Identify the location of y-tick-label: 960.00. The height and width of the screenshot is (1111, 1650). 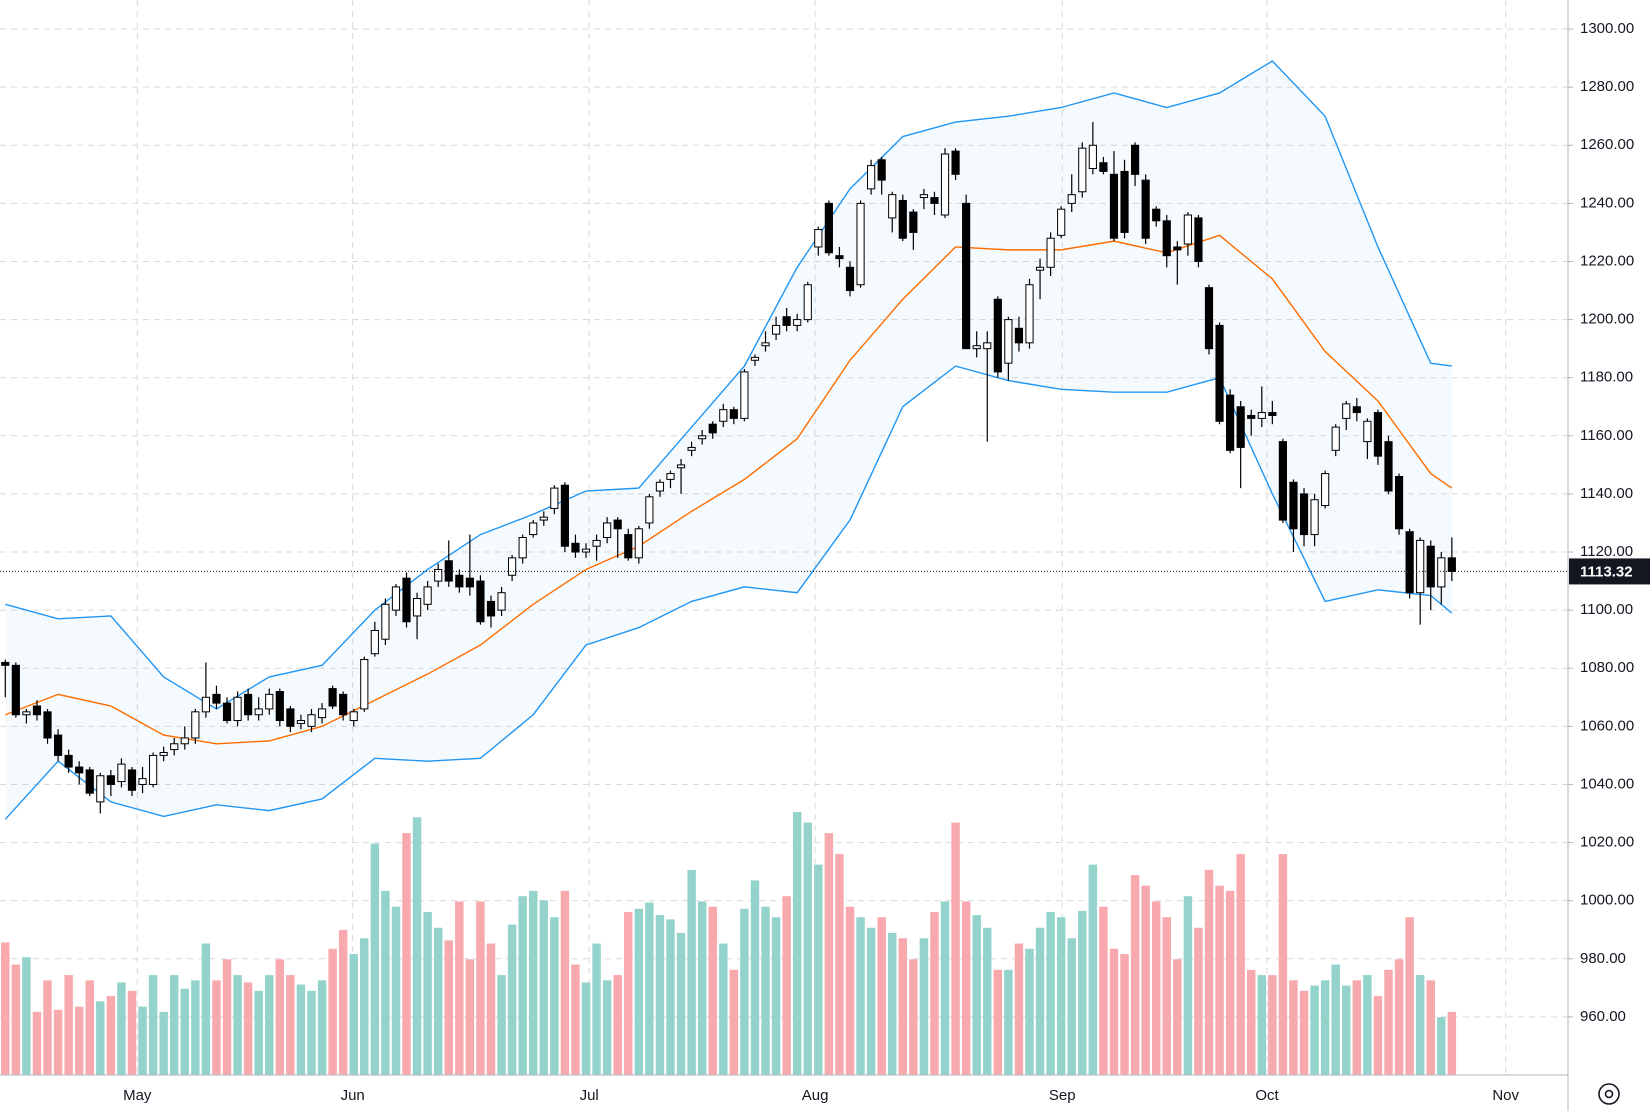
(1603, 1016).